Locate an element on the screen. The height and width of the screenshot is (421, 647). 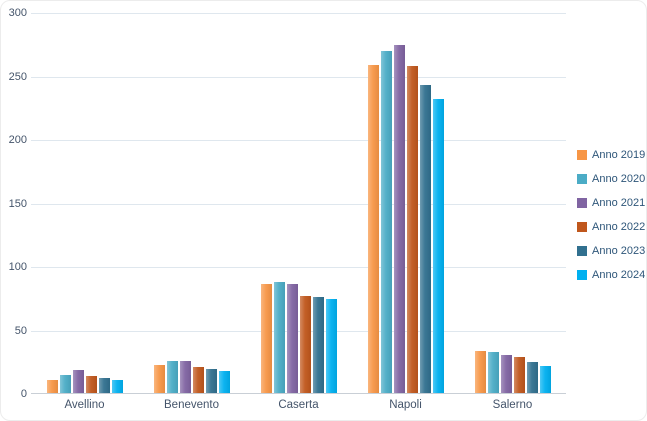
category-label-benevento: Benevento is located at coordinates (191, 405).